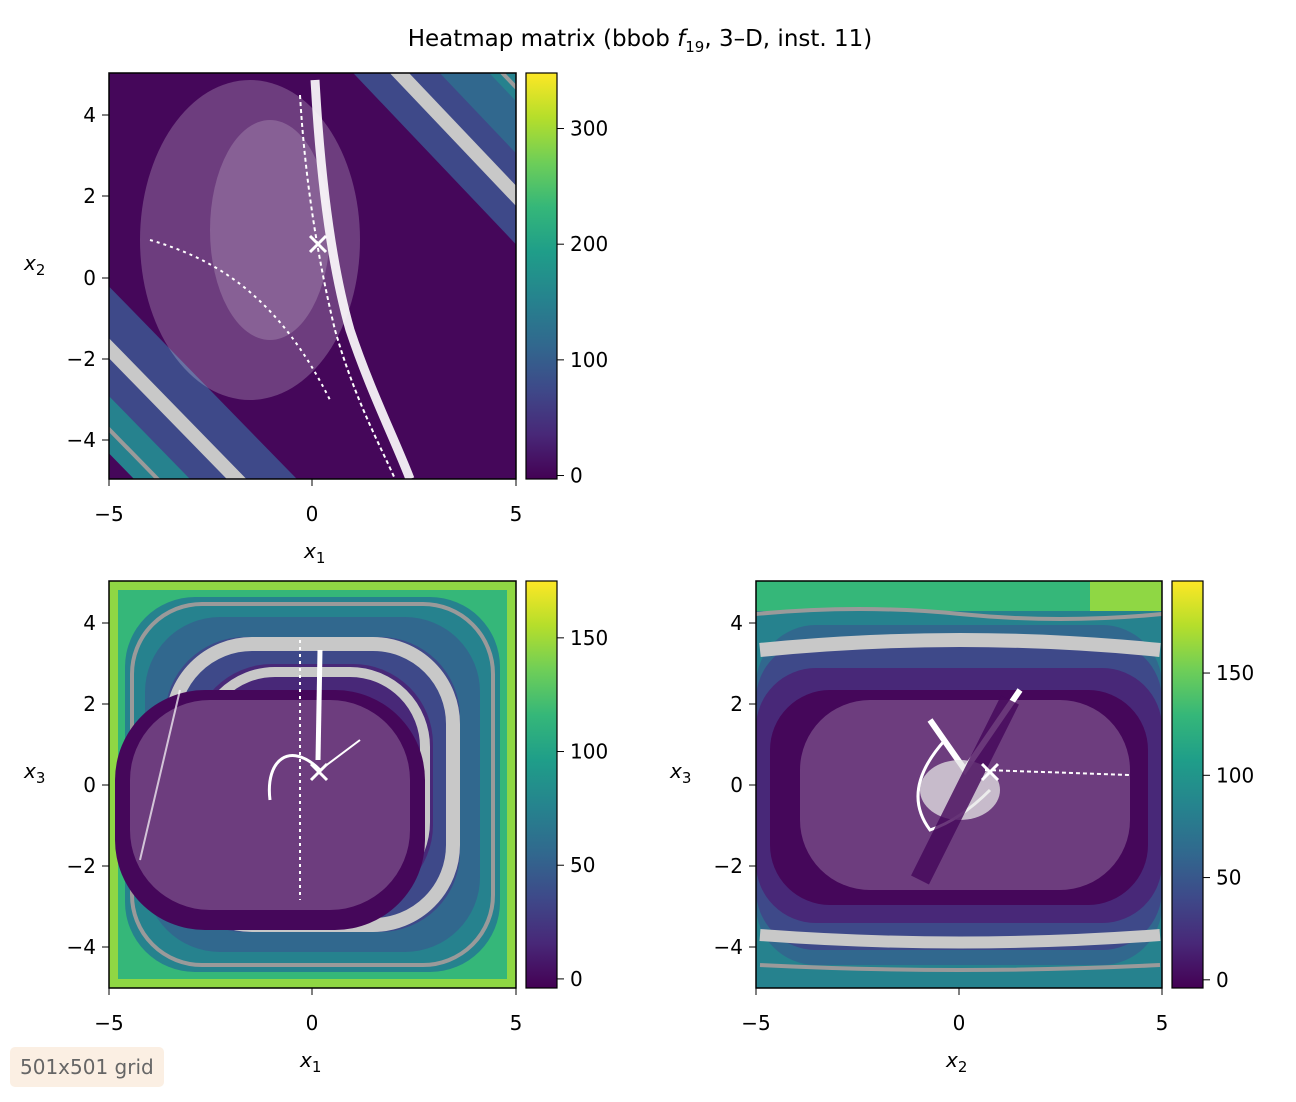  What do you see at coordinates (34, 265) in the screenshot?
I see `y-axis-label: x2` at bounding box center [34, 265].